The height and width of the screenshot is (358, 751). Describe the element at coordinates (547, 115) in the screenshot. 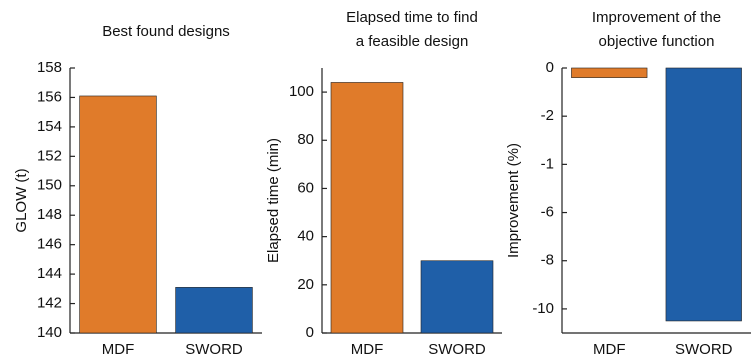

I see `y-tick-label: -2` at that location.